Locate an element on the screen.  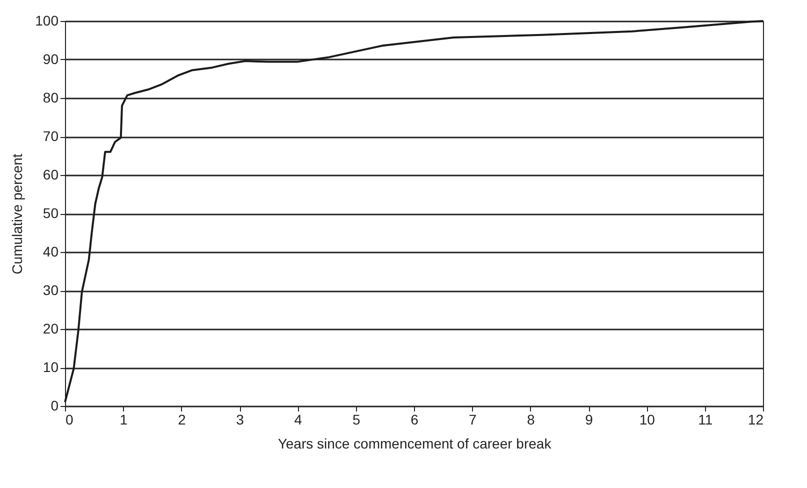
y-tick-label: 80 is located at coordinates (50, 98).